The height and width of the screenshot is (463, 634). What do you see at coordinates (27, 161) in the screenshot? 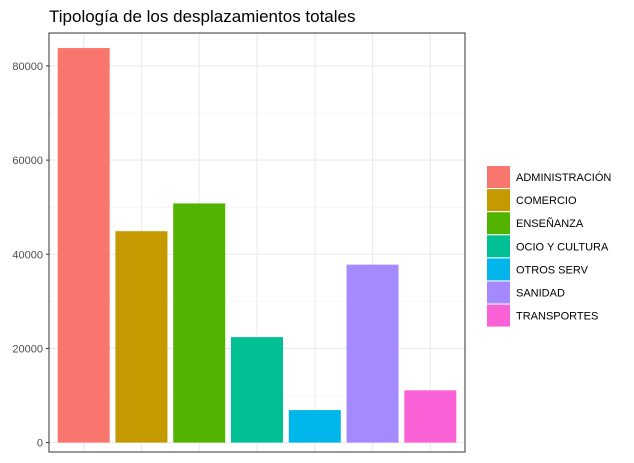
I see `y-tick-label: 60000` at bounding box center [27, 161].